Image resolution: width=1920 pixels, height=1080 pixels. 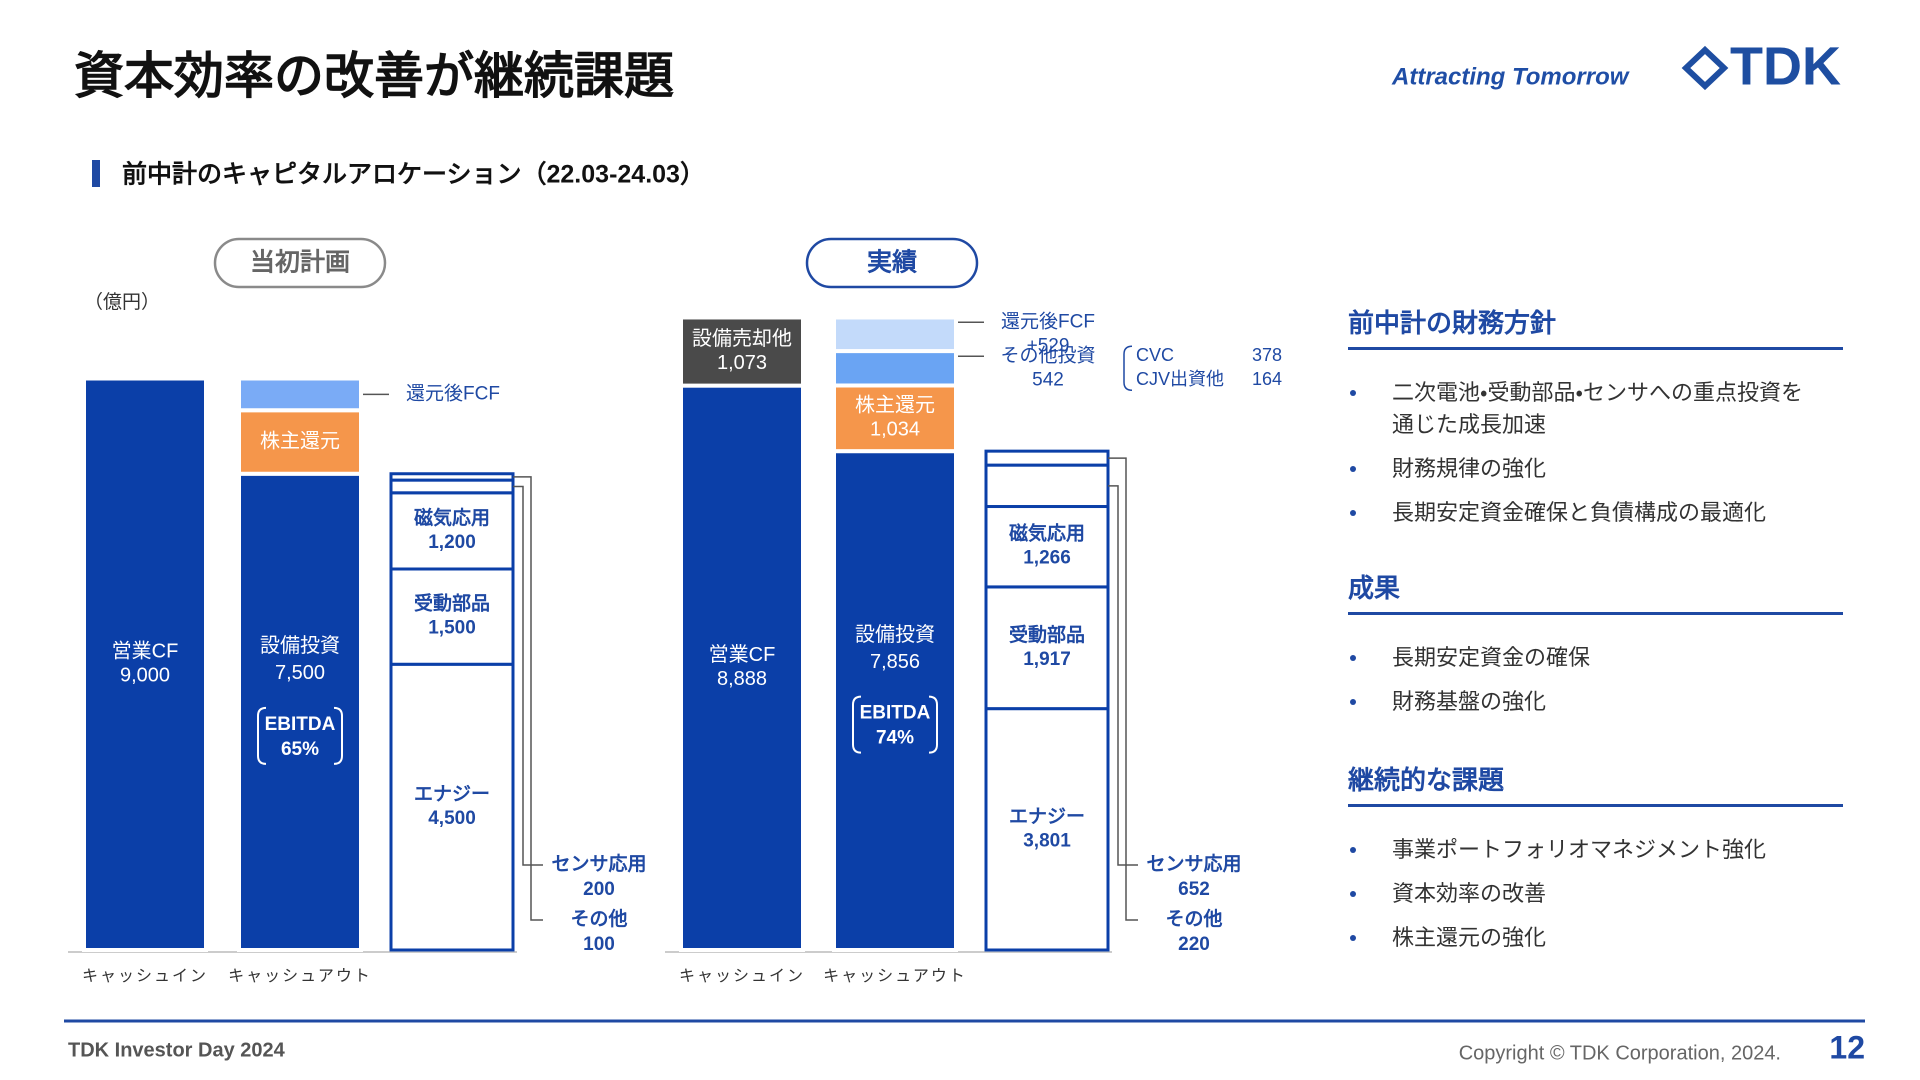 I want to click on footer-event: TDK Investor Day 2024, so click(x=177, y=1050).